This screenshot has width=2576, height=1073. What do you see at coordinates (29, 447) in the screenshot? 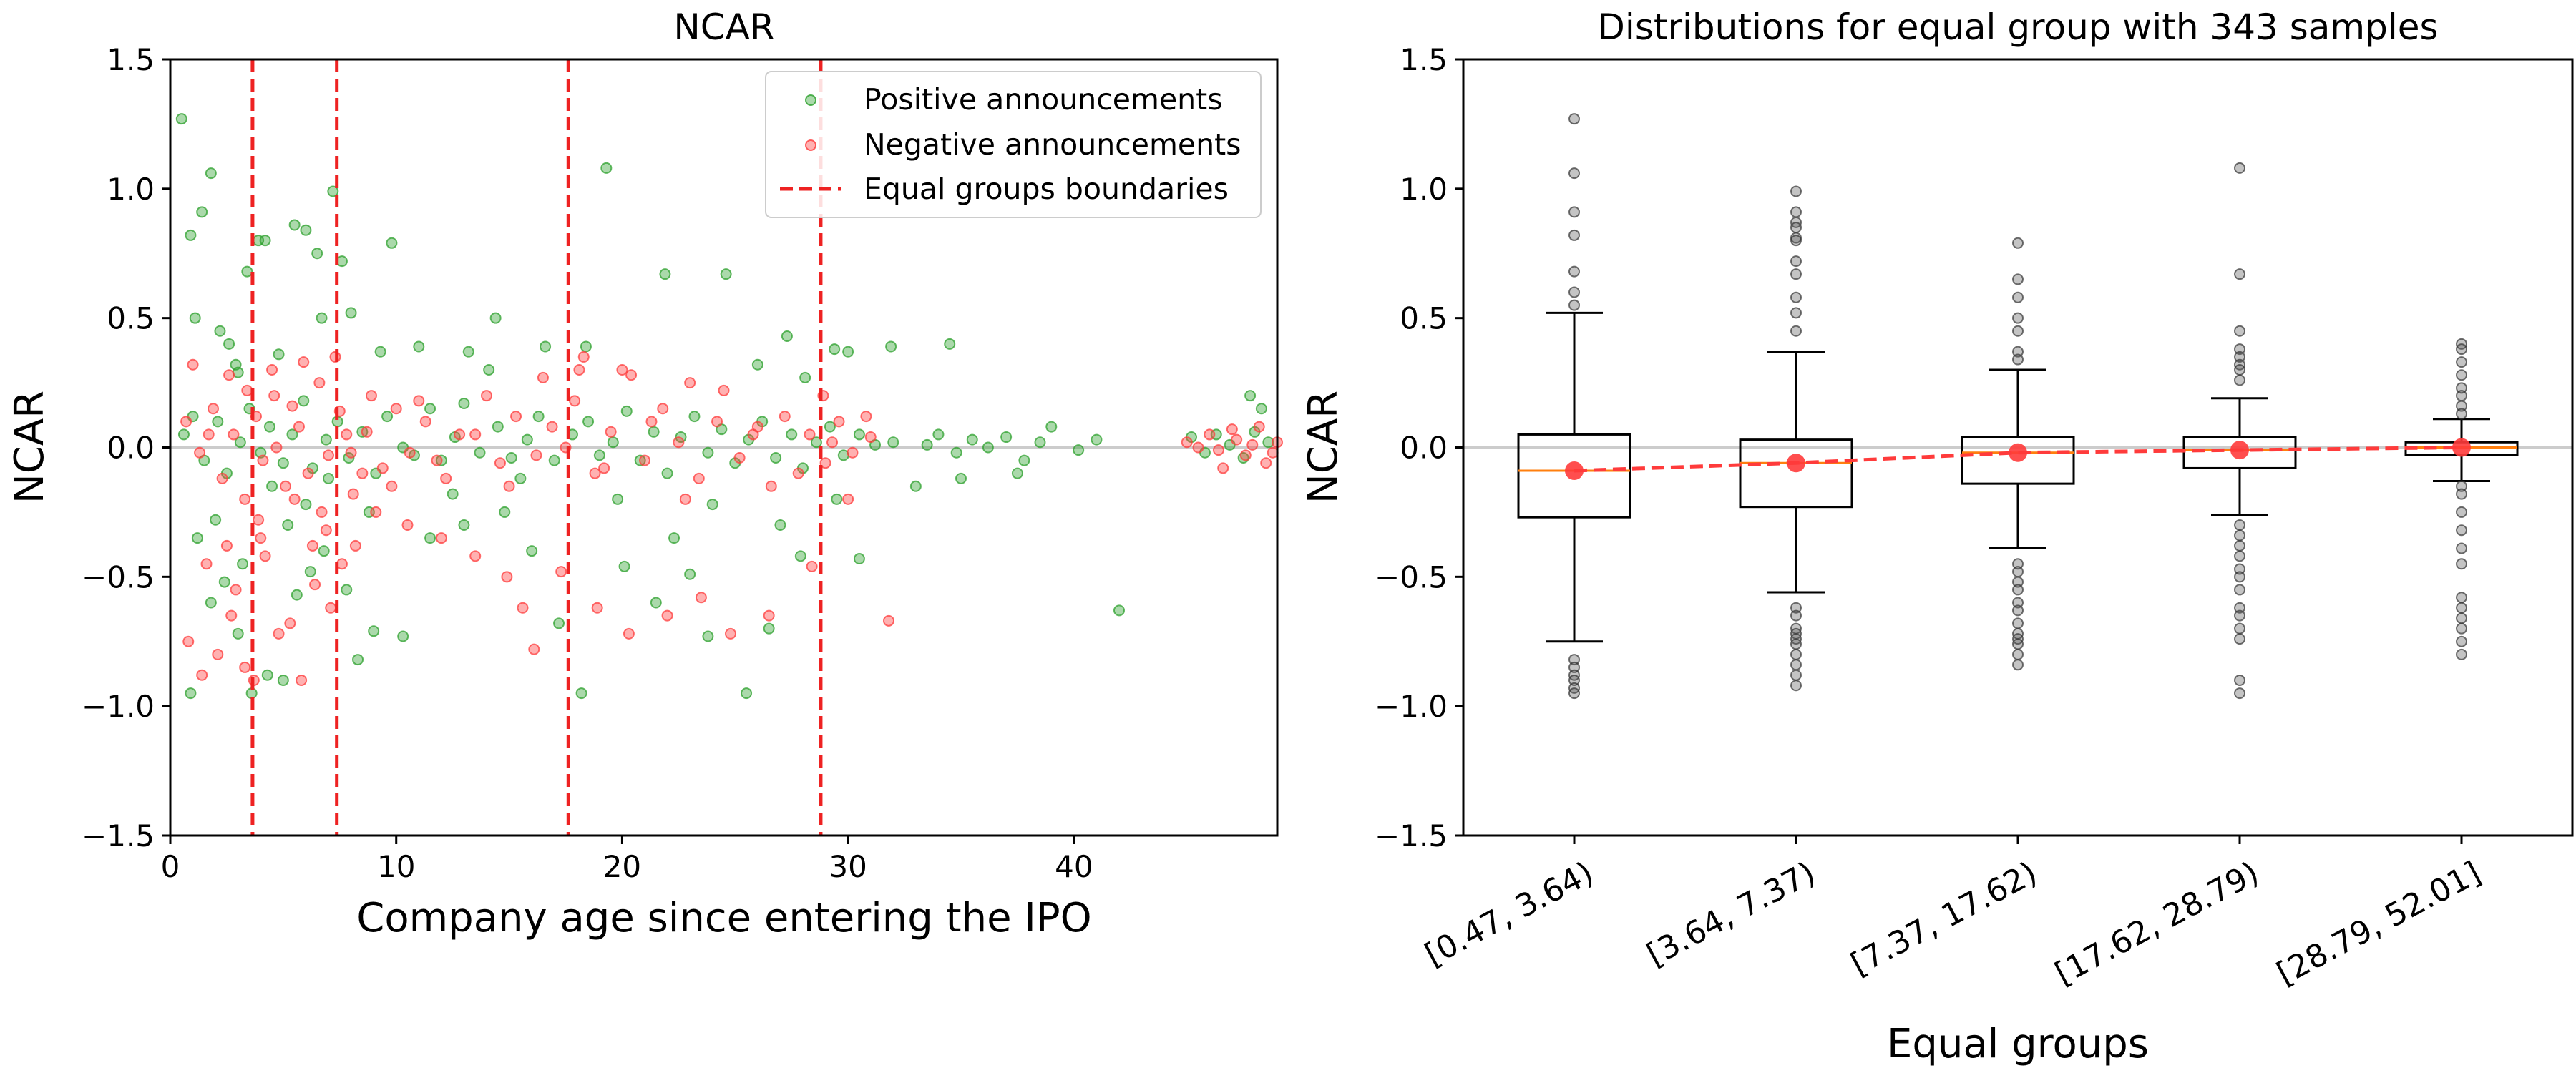
I see `left-y-axis-label: NCAR` at bounding box center [29, 447].